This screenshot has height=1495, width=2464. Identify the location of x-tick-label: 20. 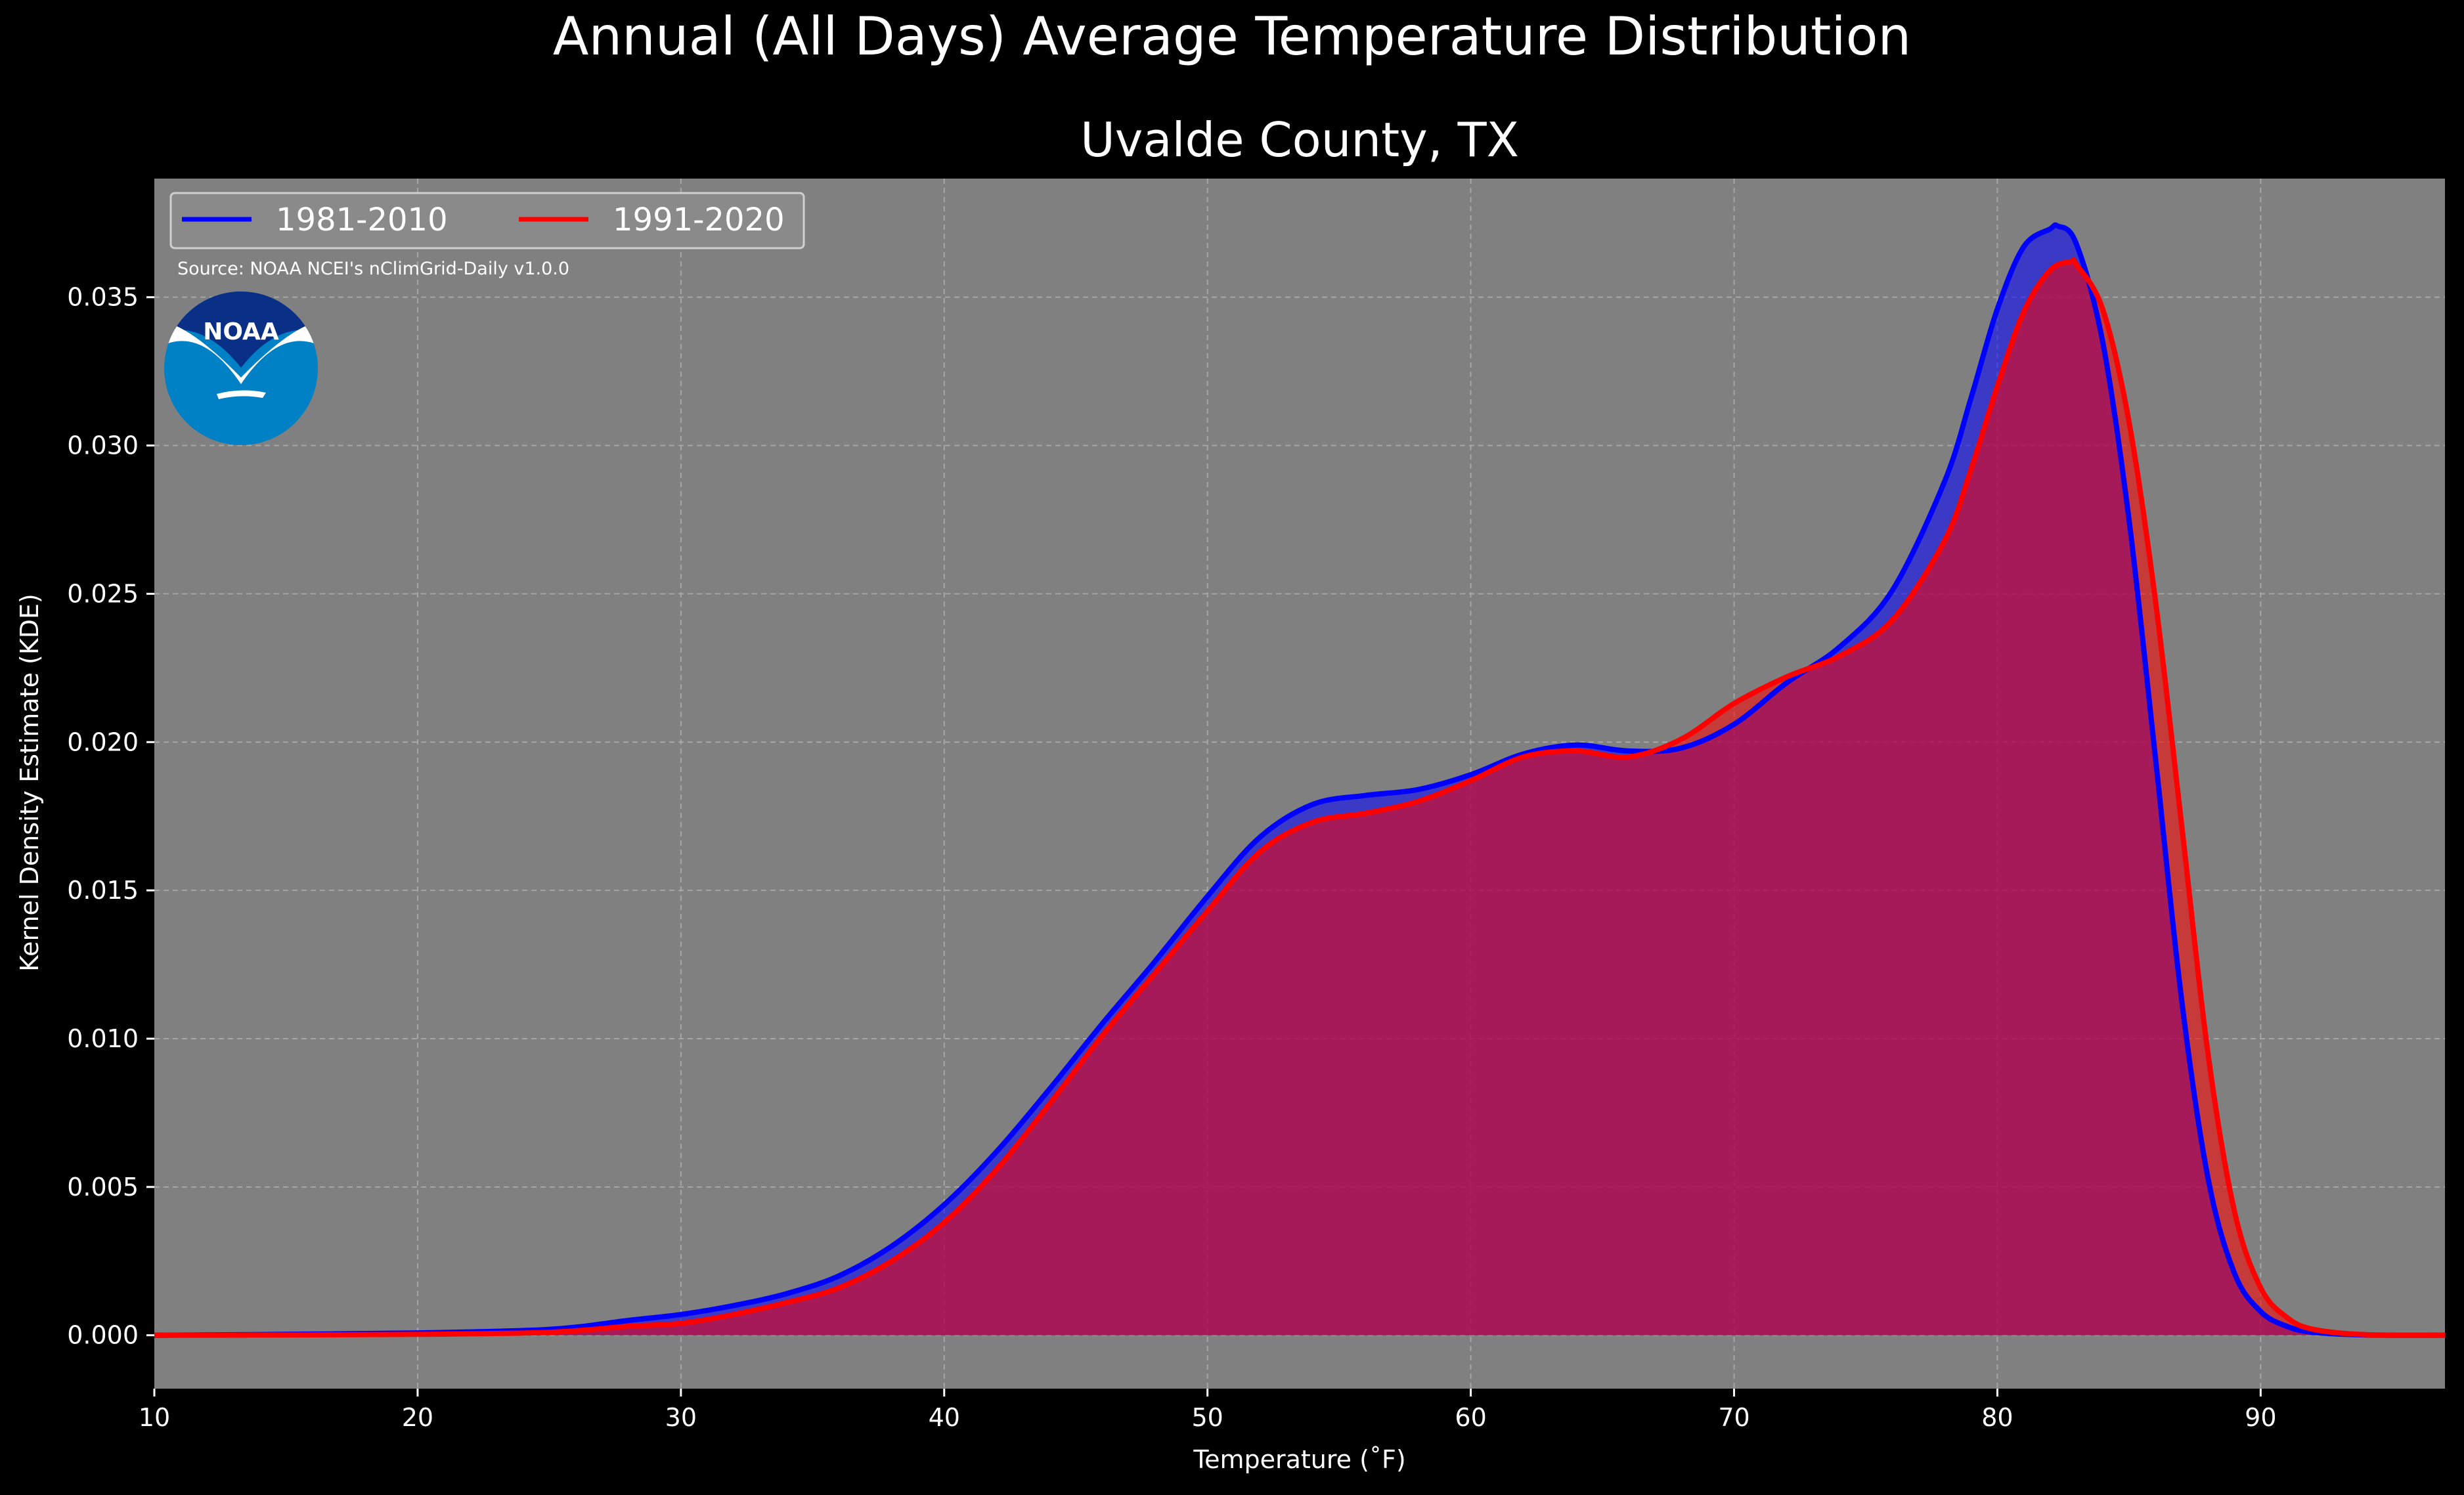
(417, 1417).